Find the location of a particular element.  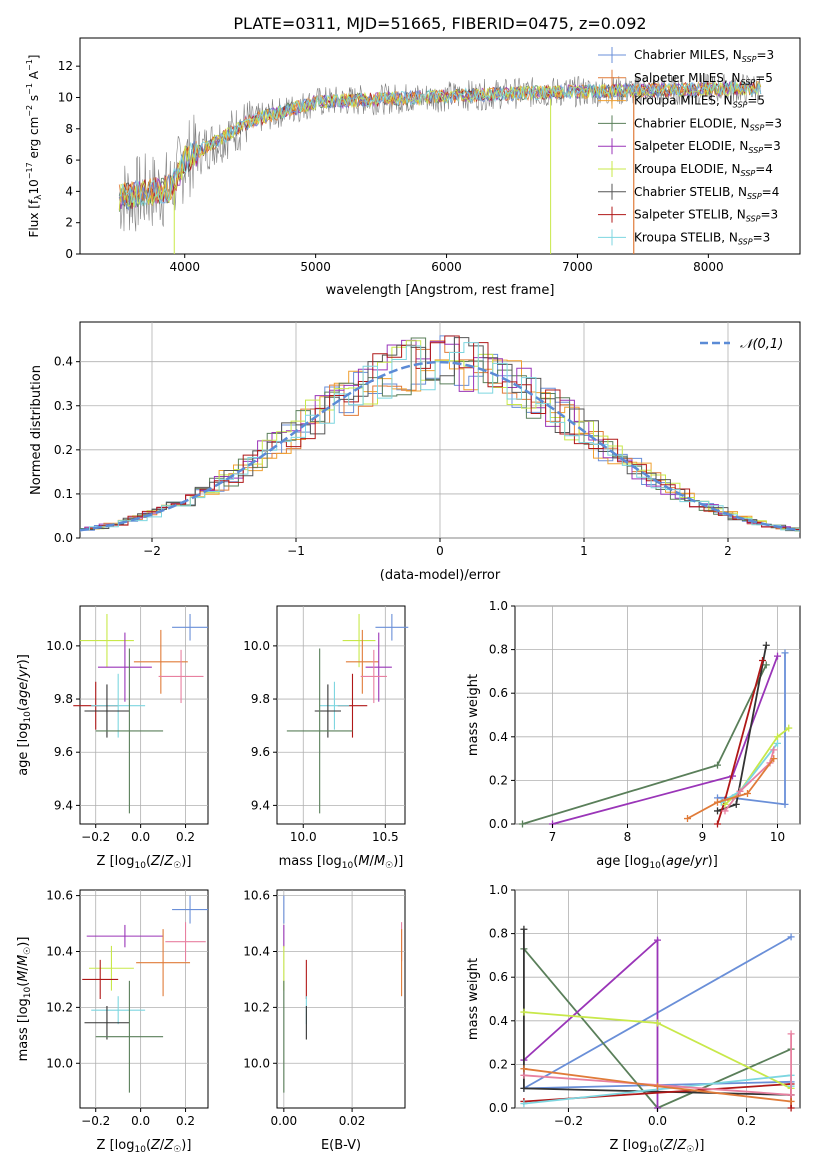

legend-label: Kroupa MILES, NSSP=5 is located at coordinates (699, 102).